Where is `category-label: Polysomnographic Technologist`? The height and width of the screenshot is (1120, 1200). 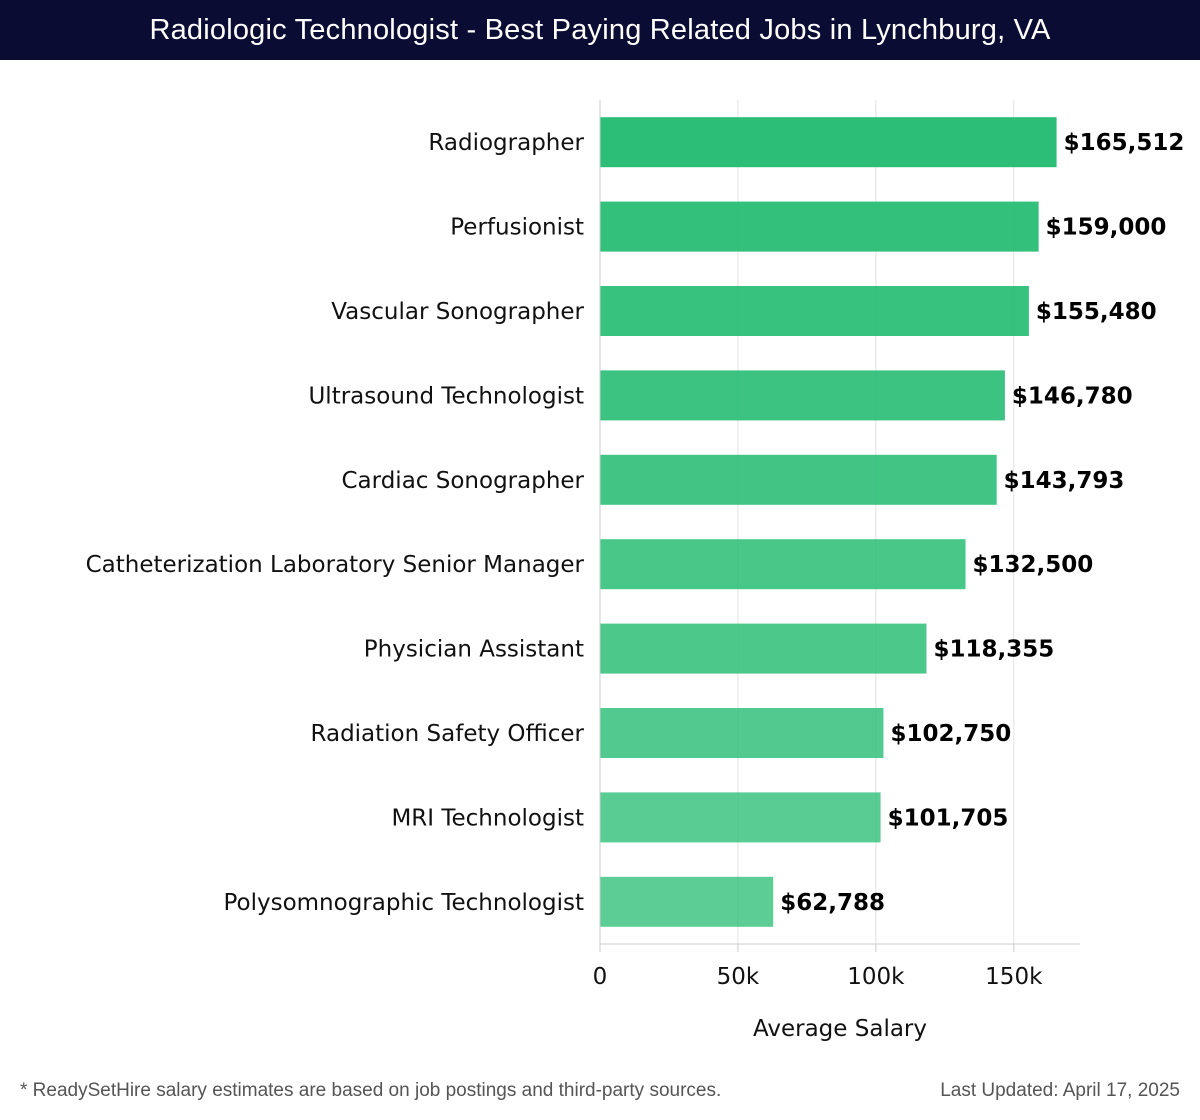 category-label: Polysomnographic Technologist is located at coordinates (403, 903).